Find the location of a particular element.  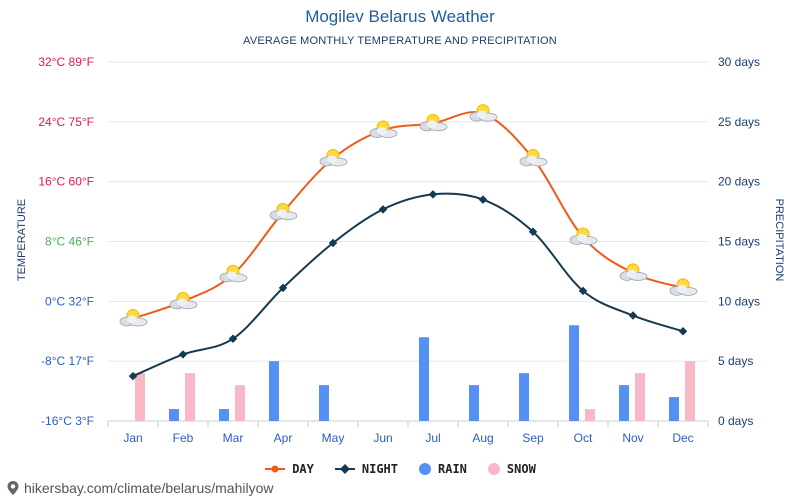

legend-night: NIGHT is located at coordinates (366, 469).